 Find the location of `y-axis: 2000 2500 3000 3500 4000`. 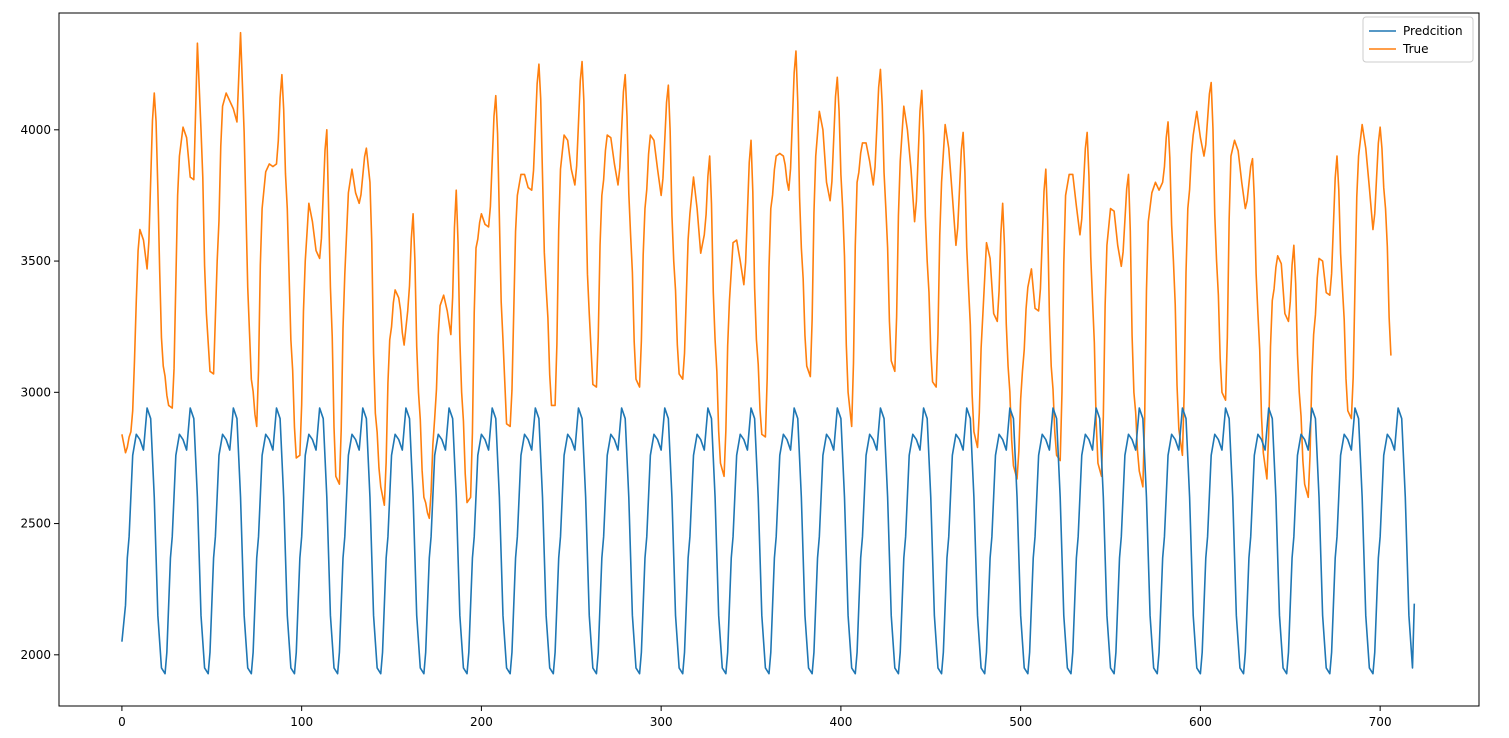

y-axis: 2000 2500 3000 3500 4000 is located at coordinates (39, 392).